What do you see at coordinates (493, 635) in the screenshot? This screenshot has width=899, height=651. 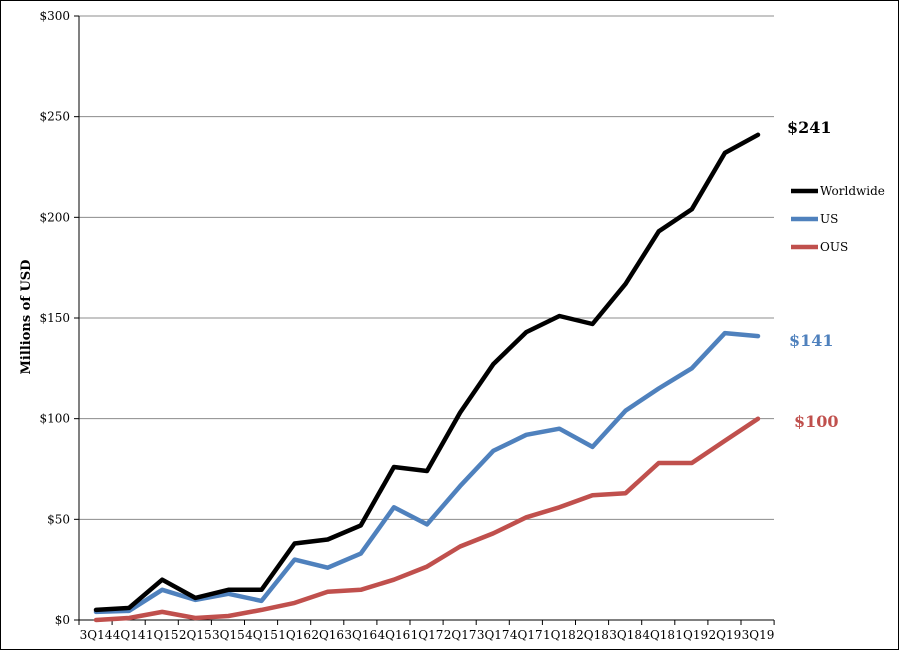 I see `x-tick-label: 3Q17` at bounding box center [493, 635].